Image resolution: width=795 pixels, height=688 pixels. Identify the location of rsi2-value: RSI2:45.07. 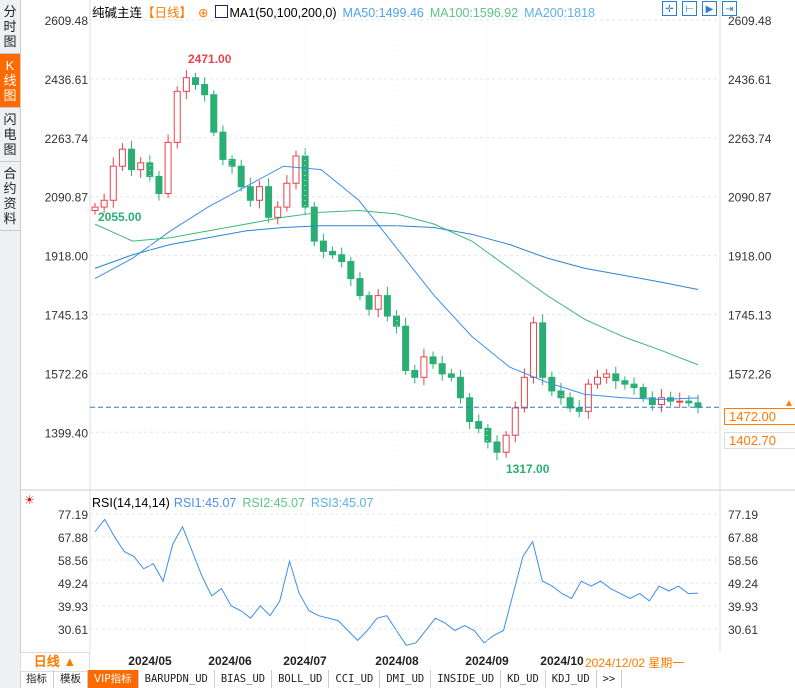
(273, 503).